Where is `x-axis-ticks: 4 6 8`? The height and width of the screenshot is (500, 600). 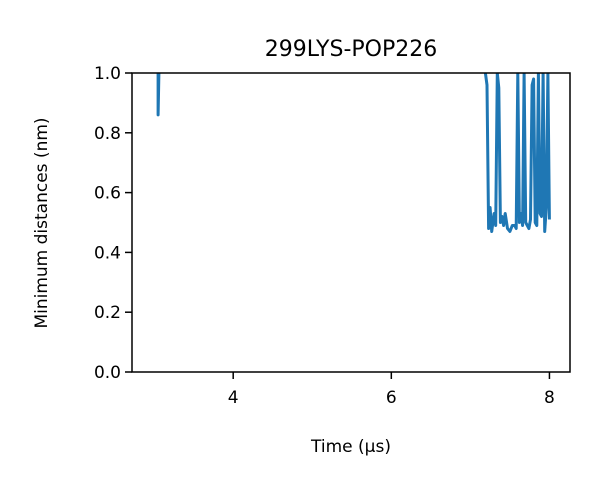
x-axis-ticks: 4 6 8 is located at coordinates (391, 390).